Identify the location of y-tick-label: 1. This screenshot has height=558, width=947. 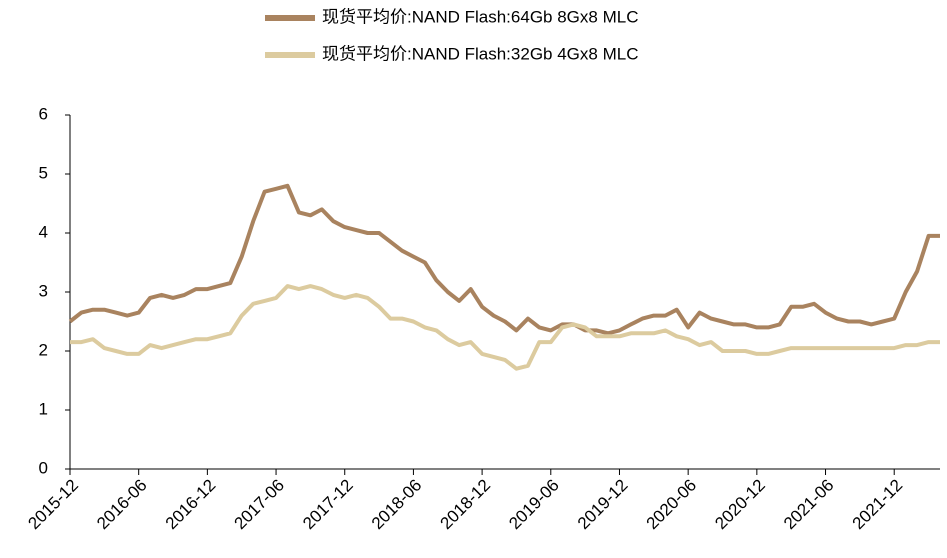
(43, 408).